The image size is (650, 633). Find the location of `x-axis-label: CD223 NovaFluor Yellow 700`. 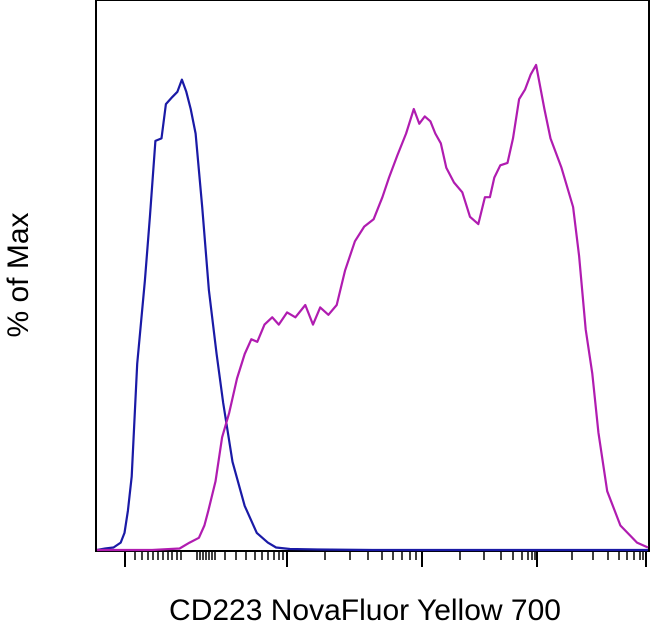

x-axis-label: CD223 NovaFluor Yellow 700 is located at coordinates (365, 610).